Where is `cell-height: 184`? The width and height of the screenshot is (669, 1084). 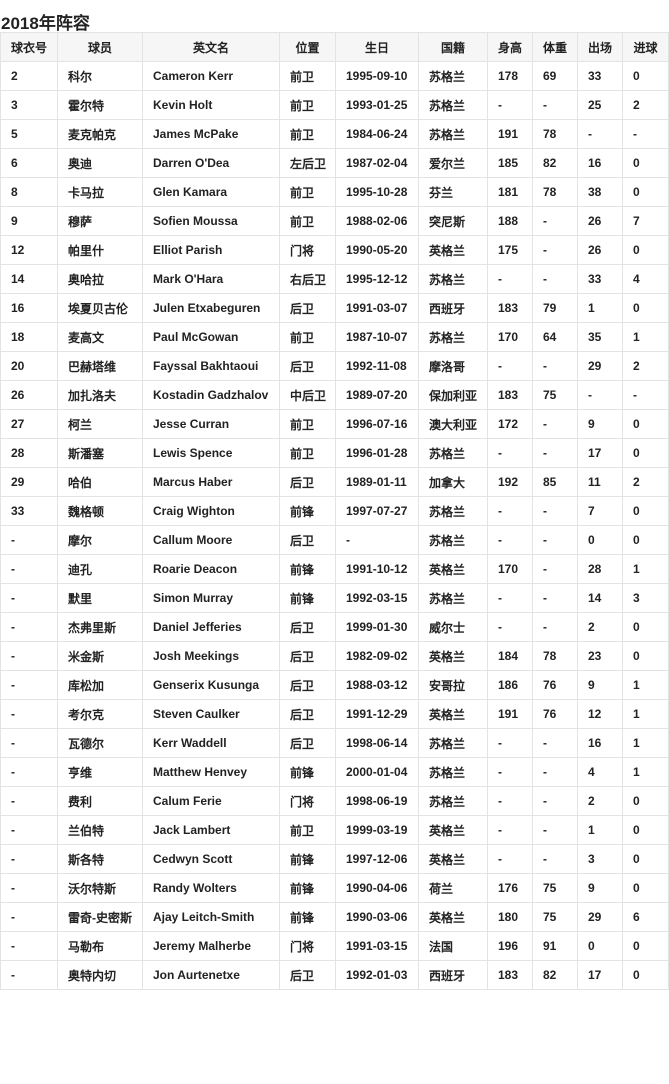 cell-height: 184 is located at coordinates (510, 656).